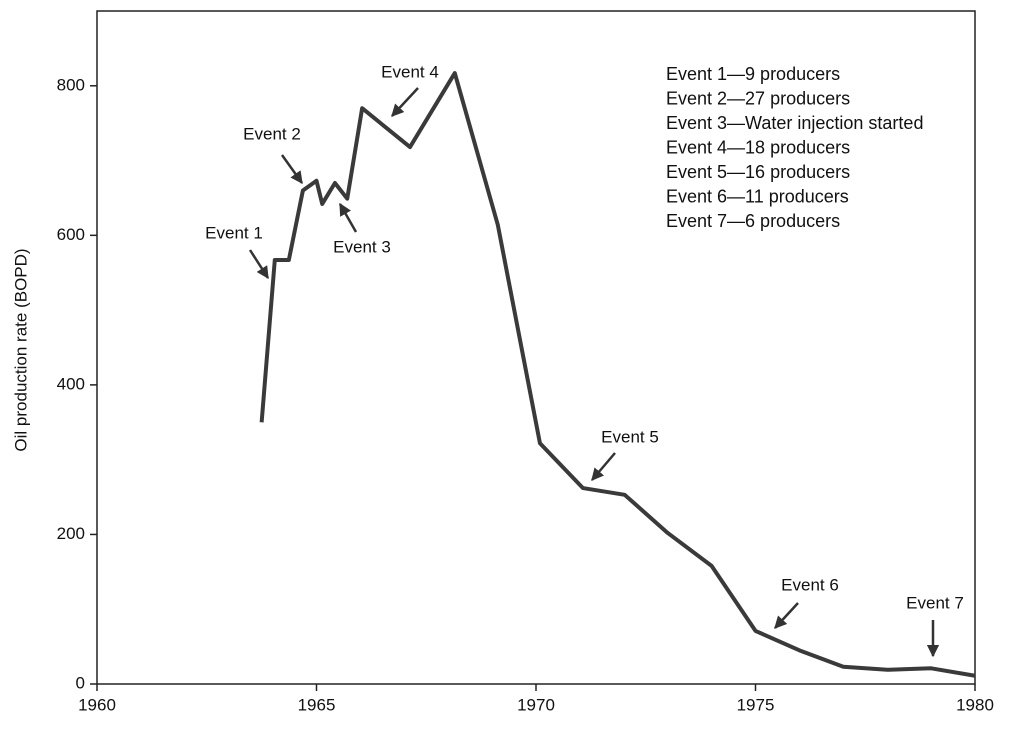 Image resolution: width=1013 pixels, height=738 pixels. What do you see at coordinates (630, 436) in the screenshot?
I see `annotation: Event 5` at bounding box center [630, 436].